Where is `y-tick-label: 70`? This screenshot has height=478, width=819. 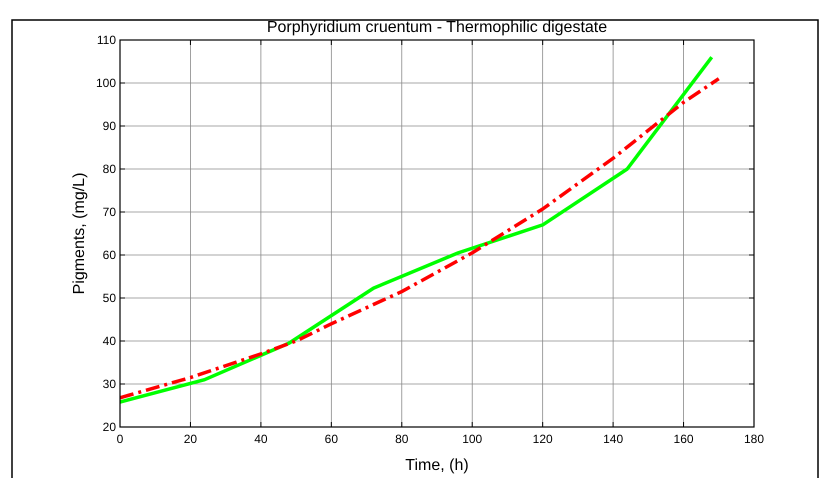
y-tick-label: 70 is located at coordinates (109, 212).